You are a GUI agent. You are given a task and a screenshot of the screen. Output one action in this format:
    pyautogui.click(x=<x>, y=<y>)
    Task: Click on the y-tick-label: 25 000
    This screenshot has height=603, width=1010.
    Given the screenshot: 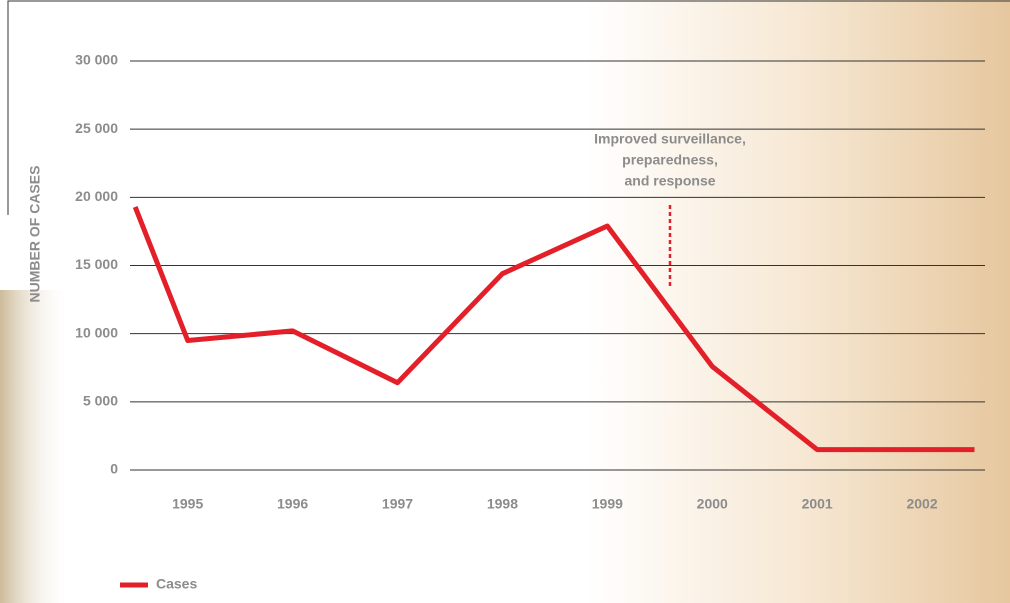 What is the action you would take?
    pyautogui.click(x=96, y=128)
    